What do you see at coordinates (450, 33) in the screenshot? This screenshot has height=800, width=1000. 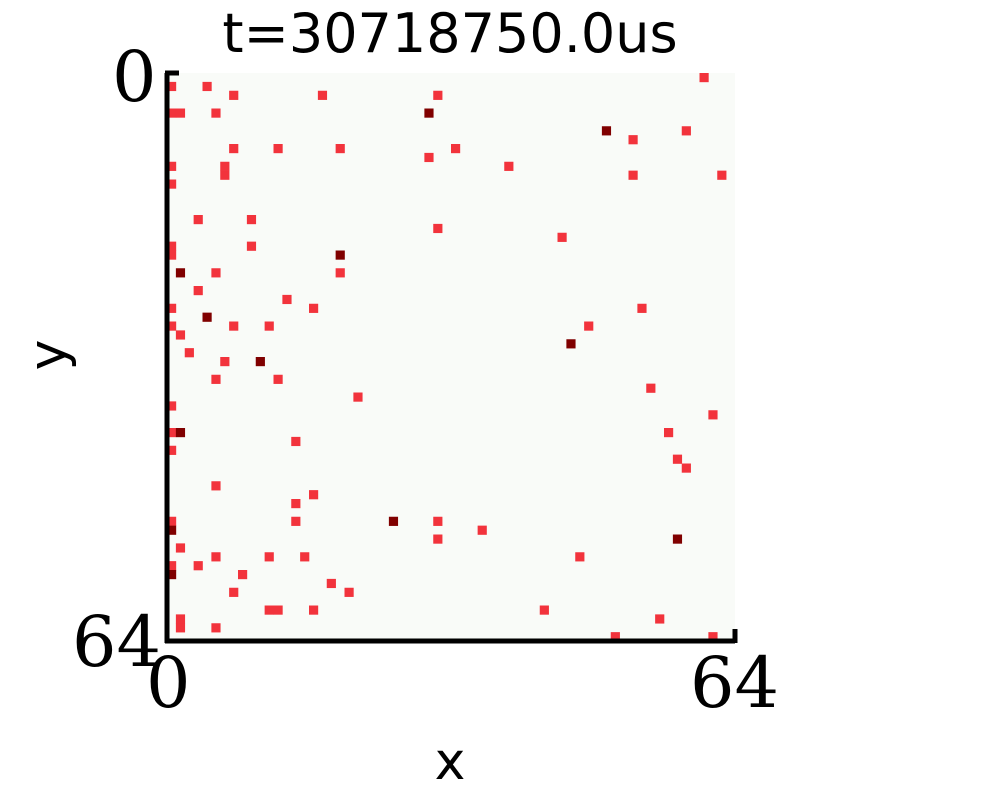 I see `chart-title: t=30718750.0us` at bounding box center [450, 33].